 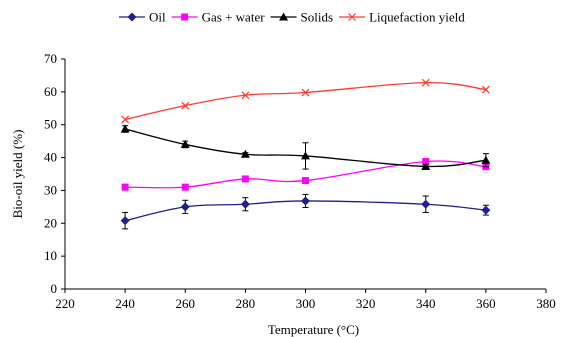 I want to click on y-tick-label: 0, so click(x=54, y=288).